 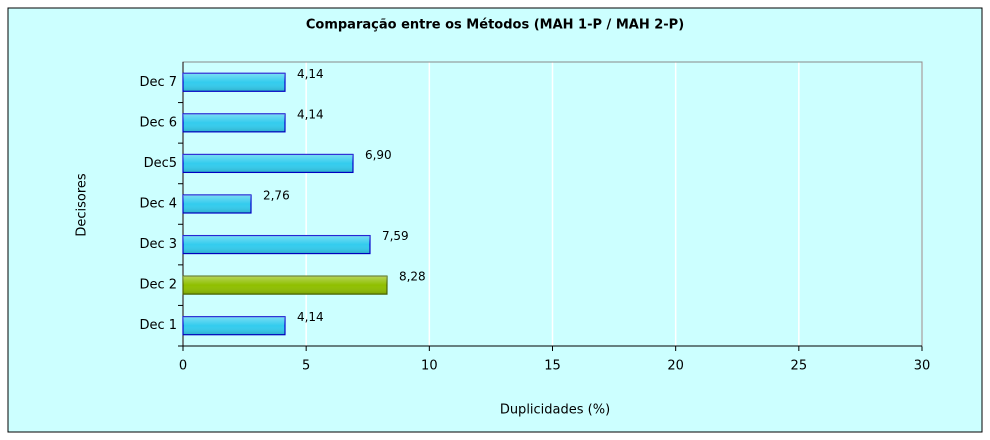 I want to click on y-tick-label: Dec 3, so click(x=158, y=244).